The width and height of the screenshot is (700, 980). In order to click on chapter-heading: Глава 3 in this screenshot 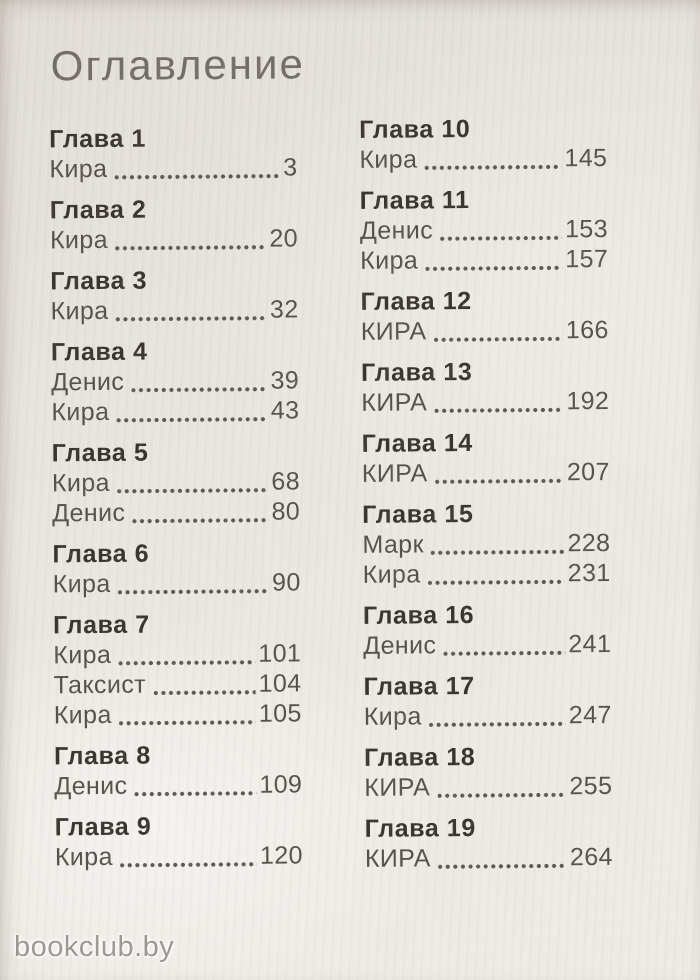, I will do `click(99, 281)`.